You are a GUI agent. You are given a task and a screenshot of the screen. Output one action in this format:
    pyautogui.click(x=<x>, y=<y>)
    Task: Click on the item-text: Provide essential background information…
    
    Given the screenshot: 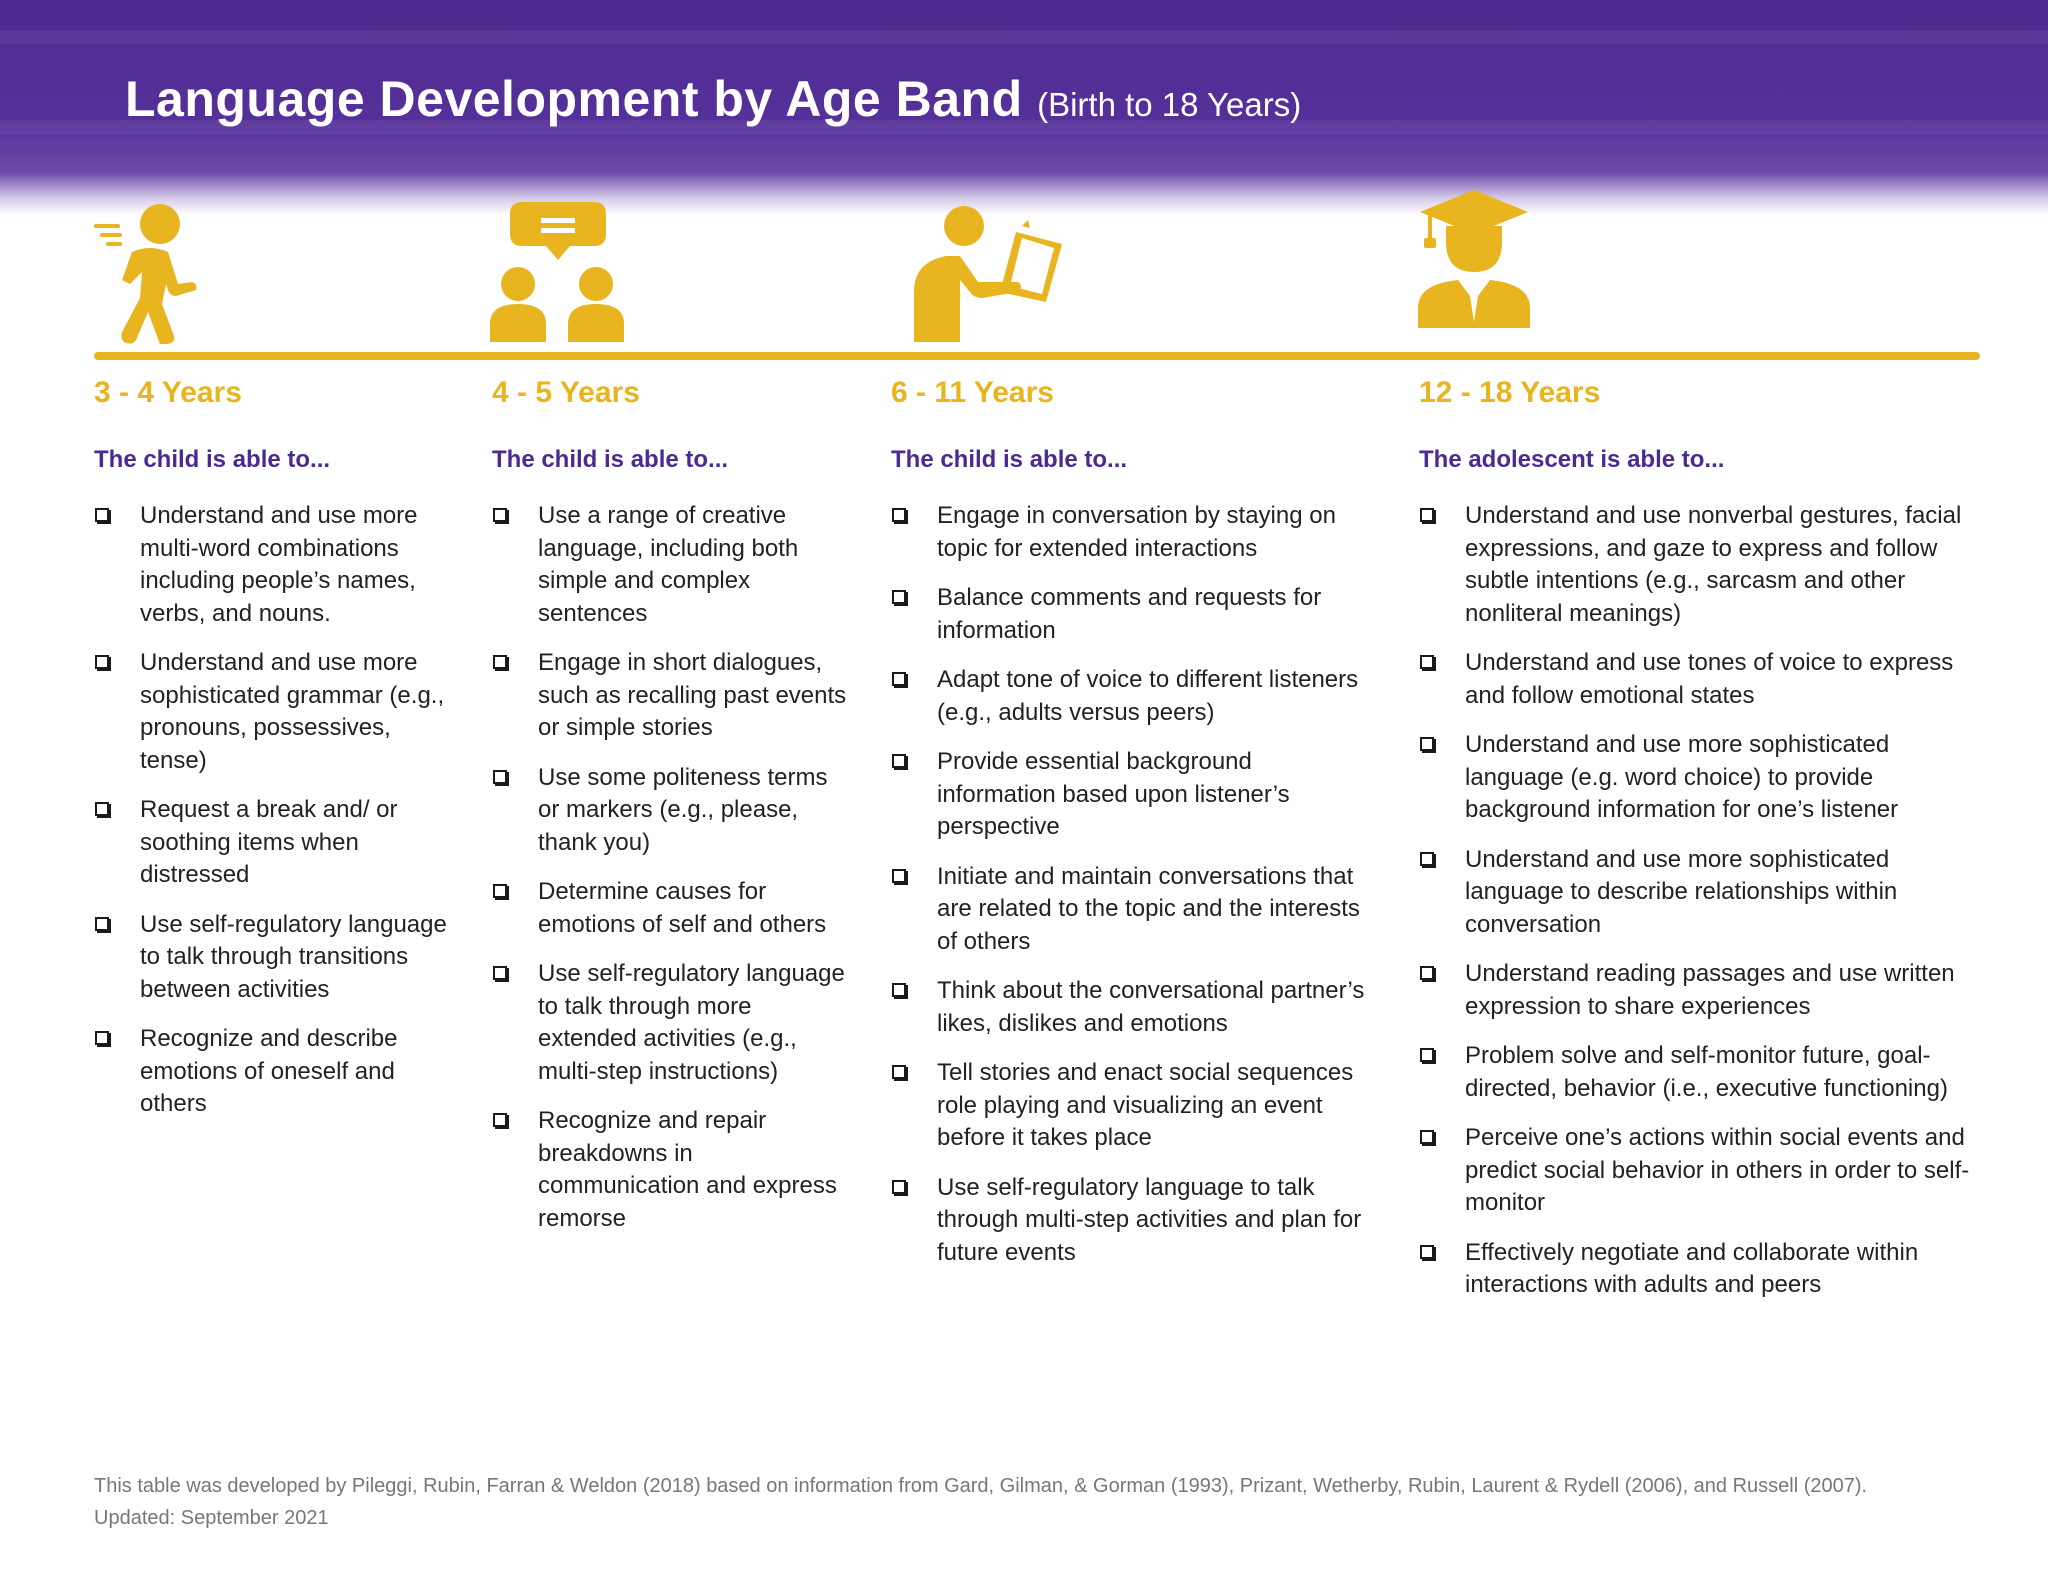 What is the action you would take?
    pyautogui.click(x=1113, y=794)
    